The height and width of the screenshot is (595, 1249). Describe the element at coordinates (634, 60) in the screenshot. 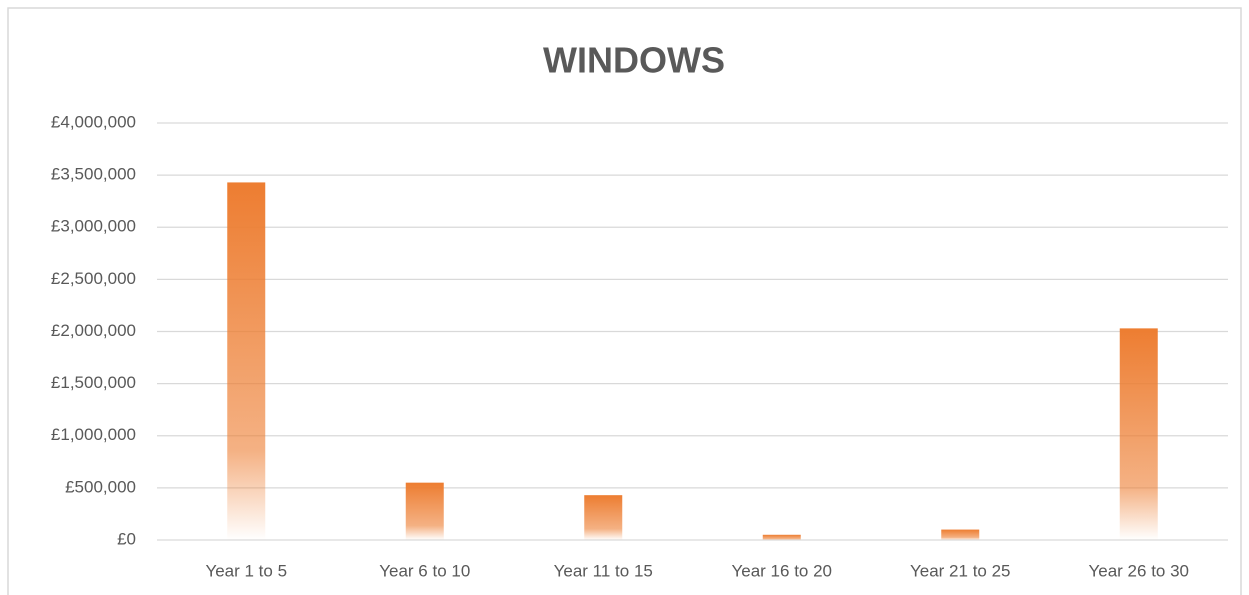

I see `chart-title: WINDOWS` at that location.